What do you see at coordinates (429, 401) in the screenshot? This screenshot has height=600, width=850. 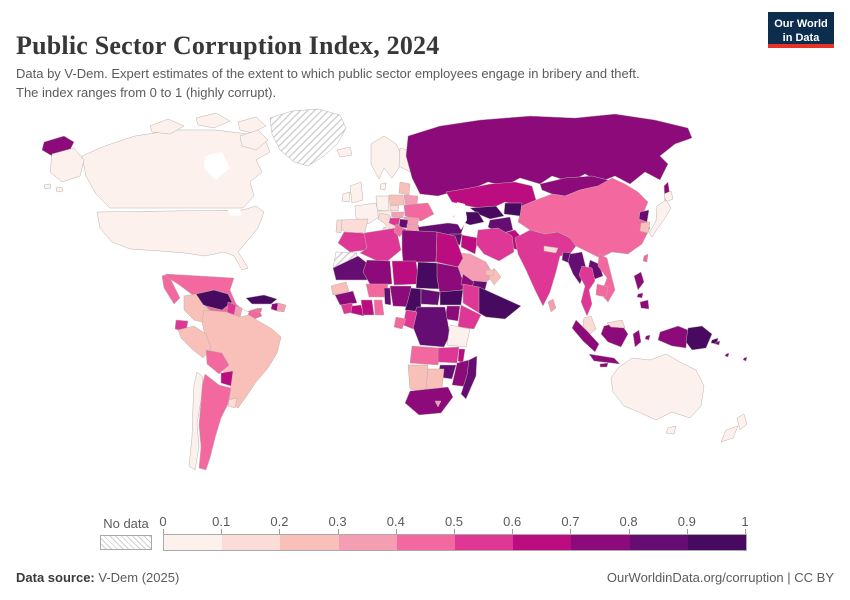 I see `country-south-africa` at bounding box center [429, 401].